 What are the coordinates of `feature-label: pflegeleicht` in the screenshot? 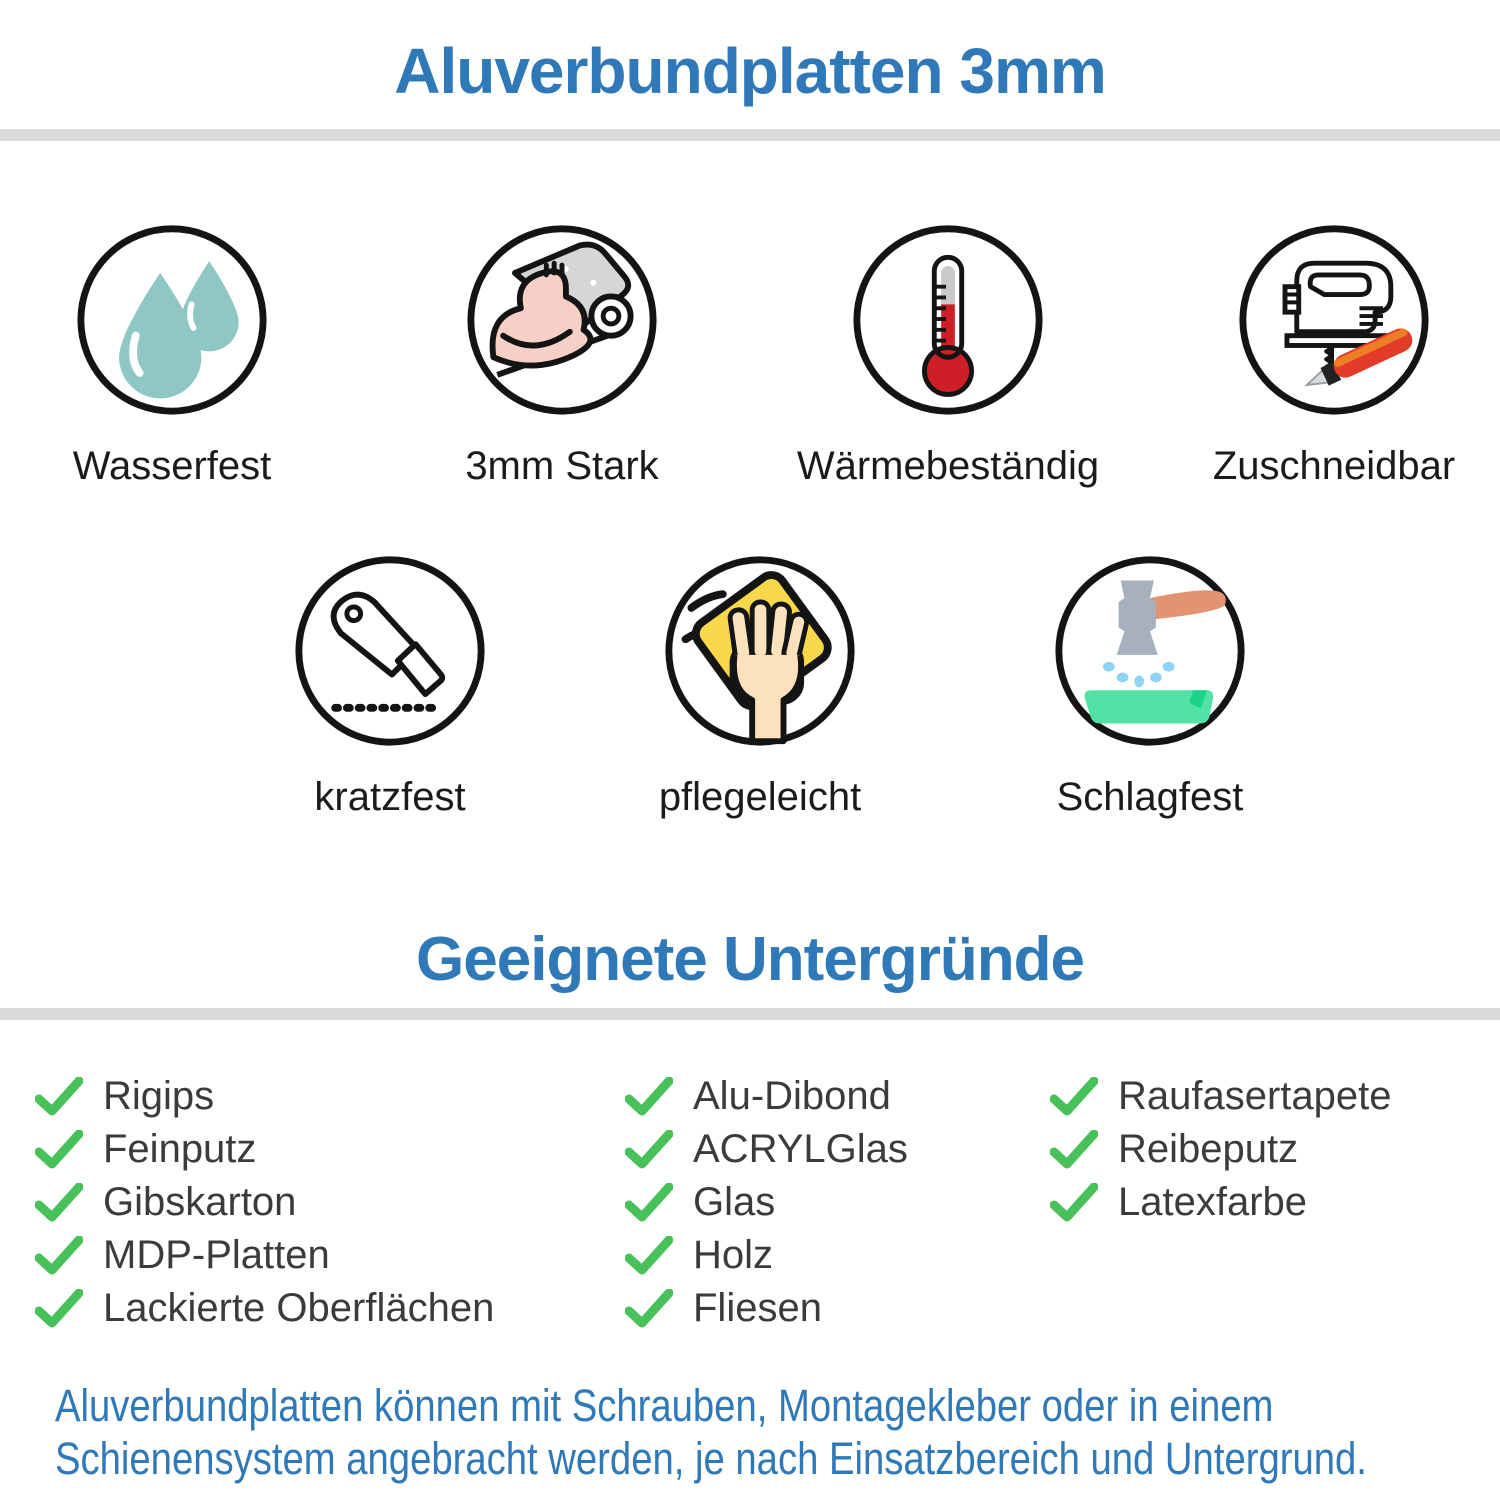 It's located at (760, 797).